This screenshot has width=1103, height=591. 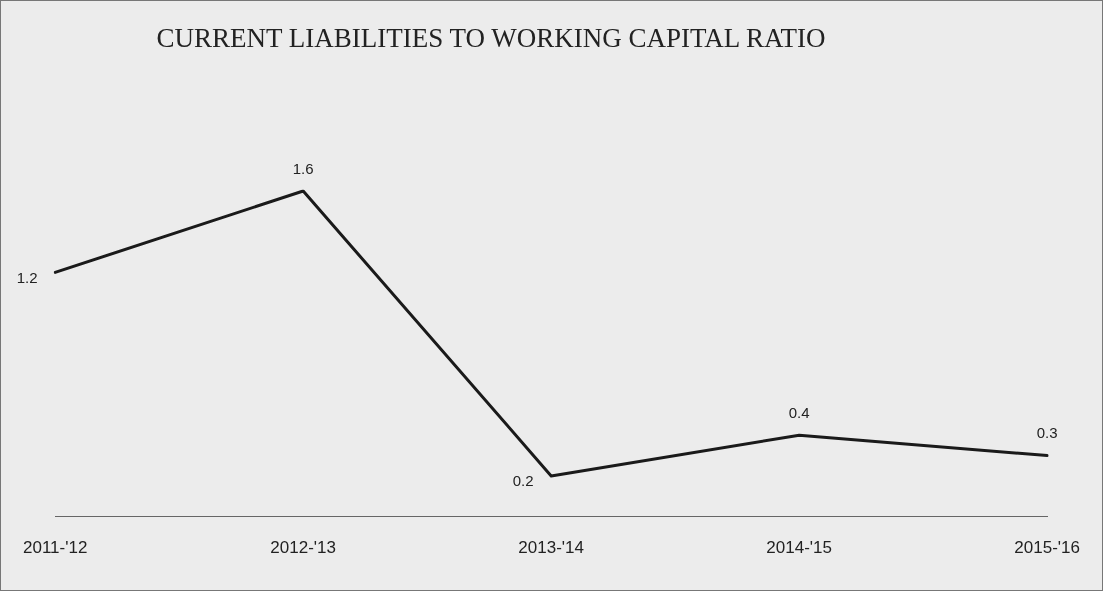 I want to click on chart-title: CURRENT LIABILITIES TO WORKING CAPITAL RATIO, so click(x=491, y=38).